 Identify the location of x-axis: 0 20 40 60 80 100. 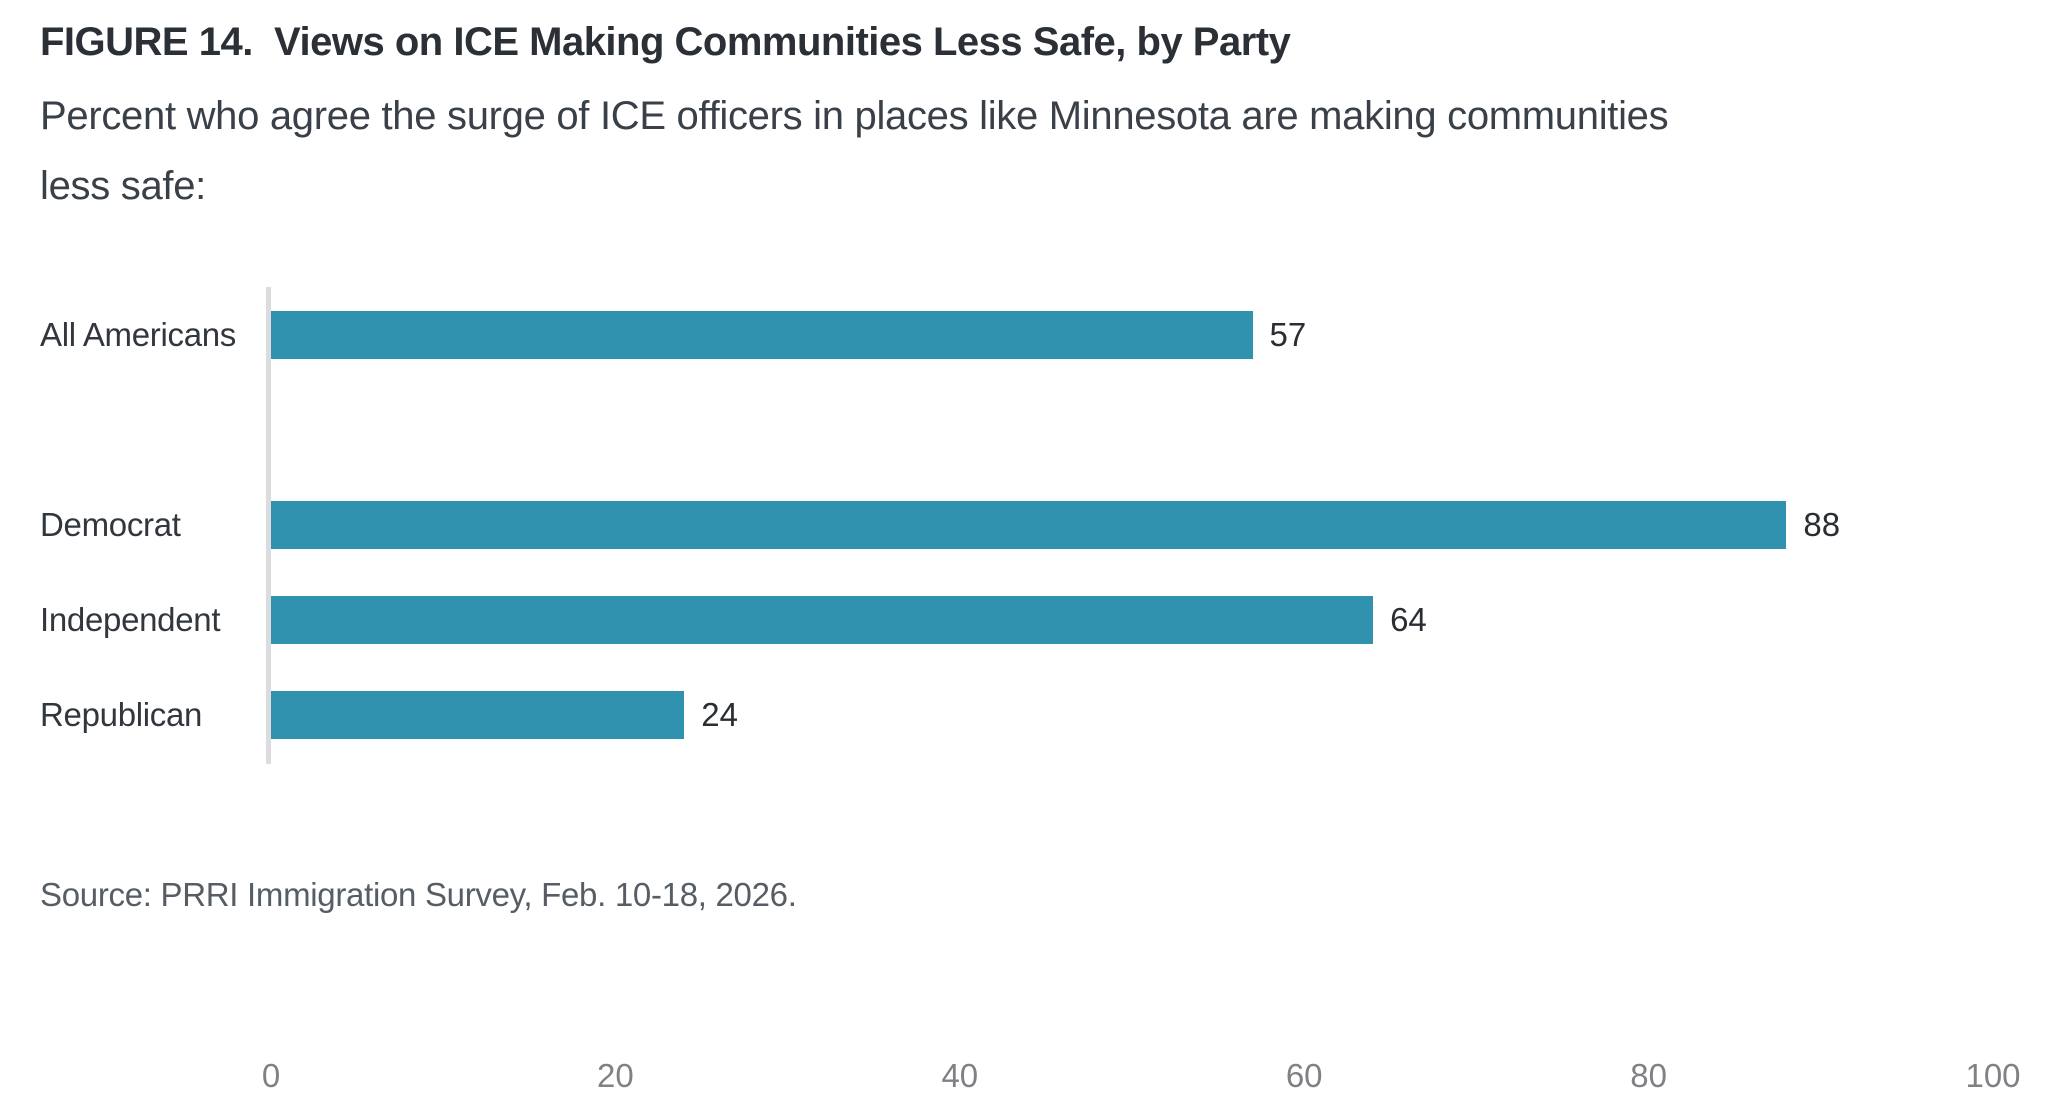
(1031, 1077).